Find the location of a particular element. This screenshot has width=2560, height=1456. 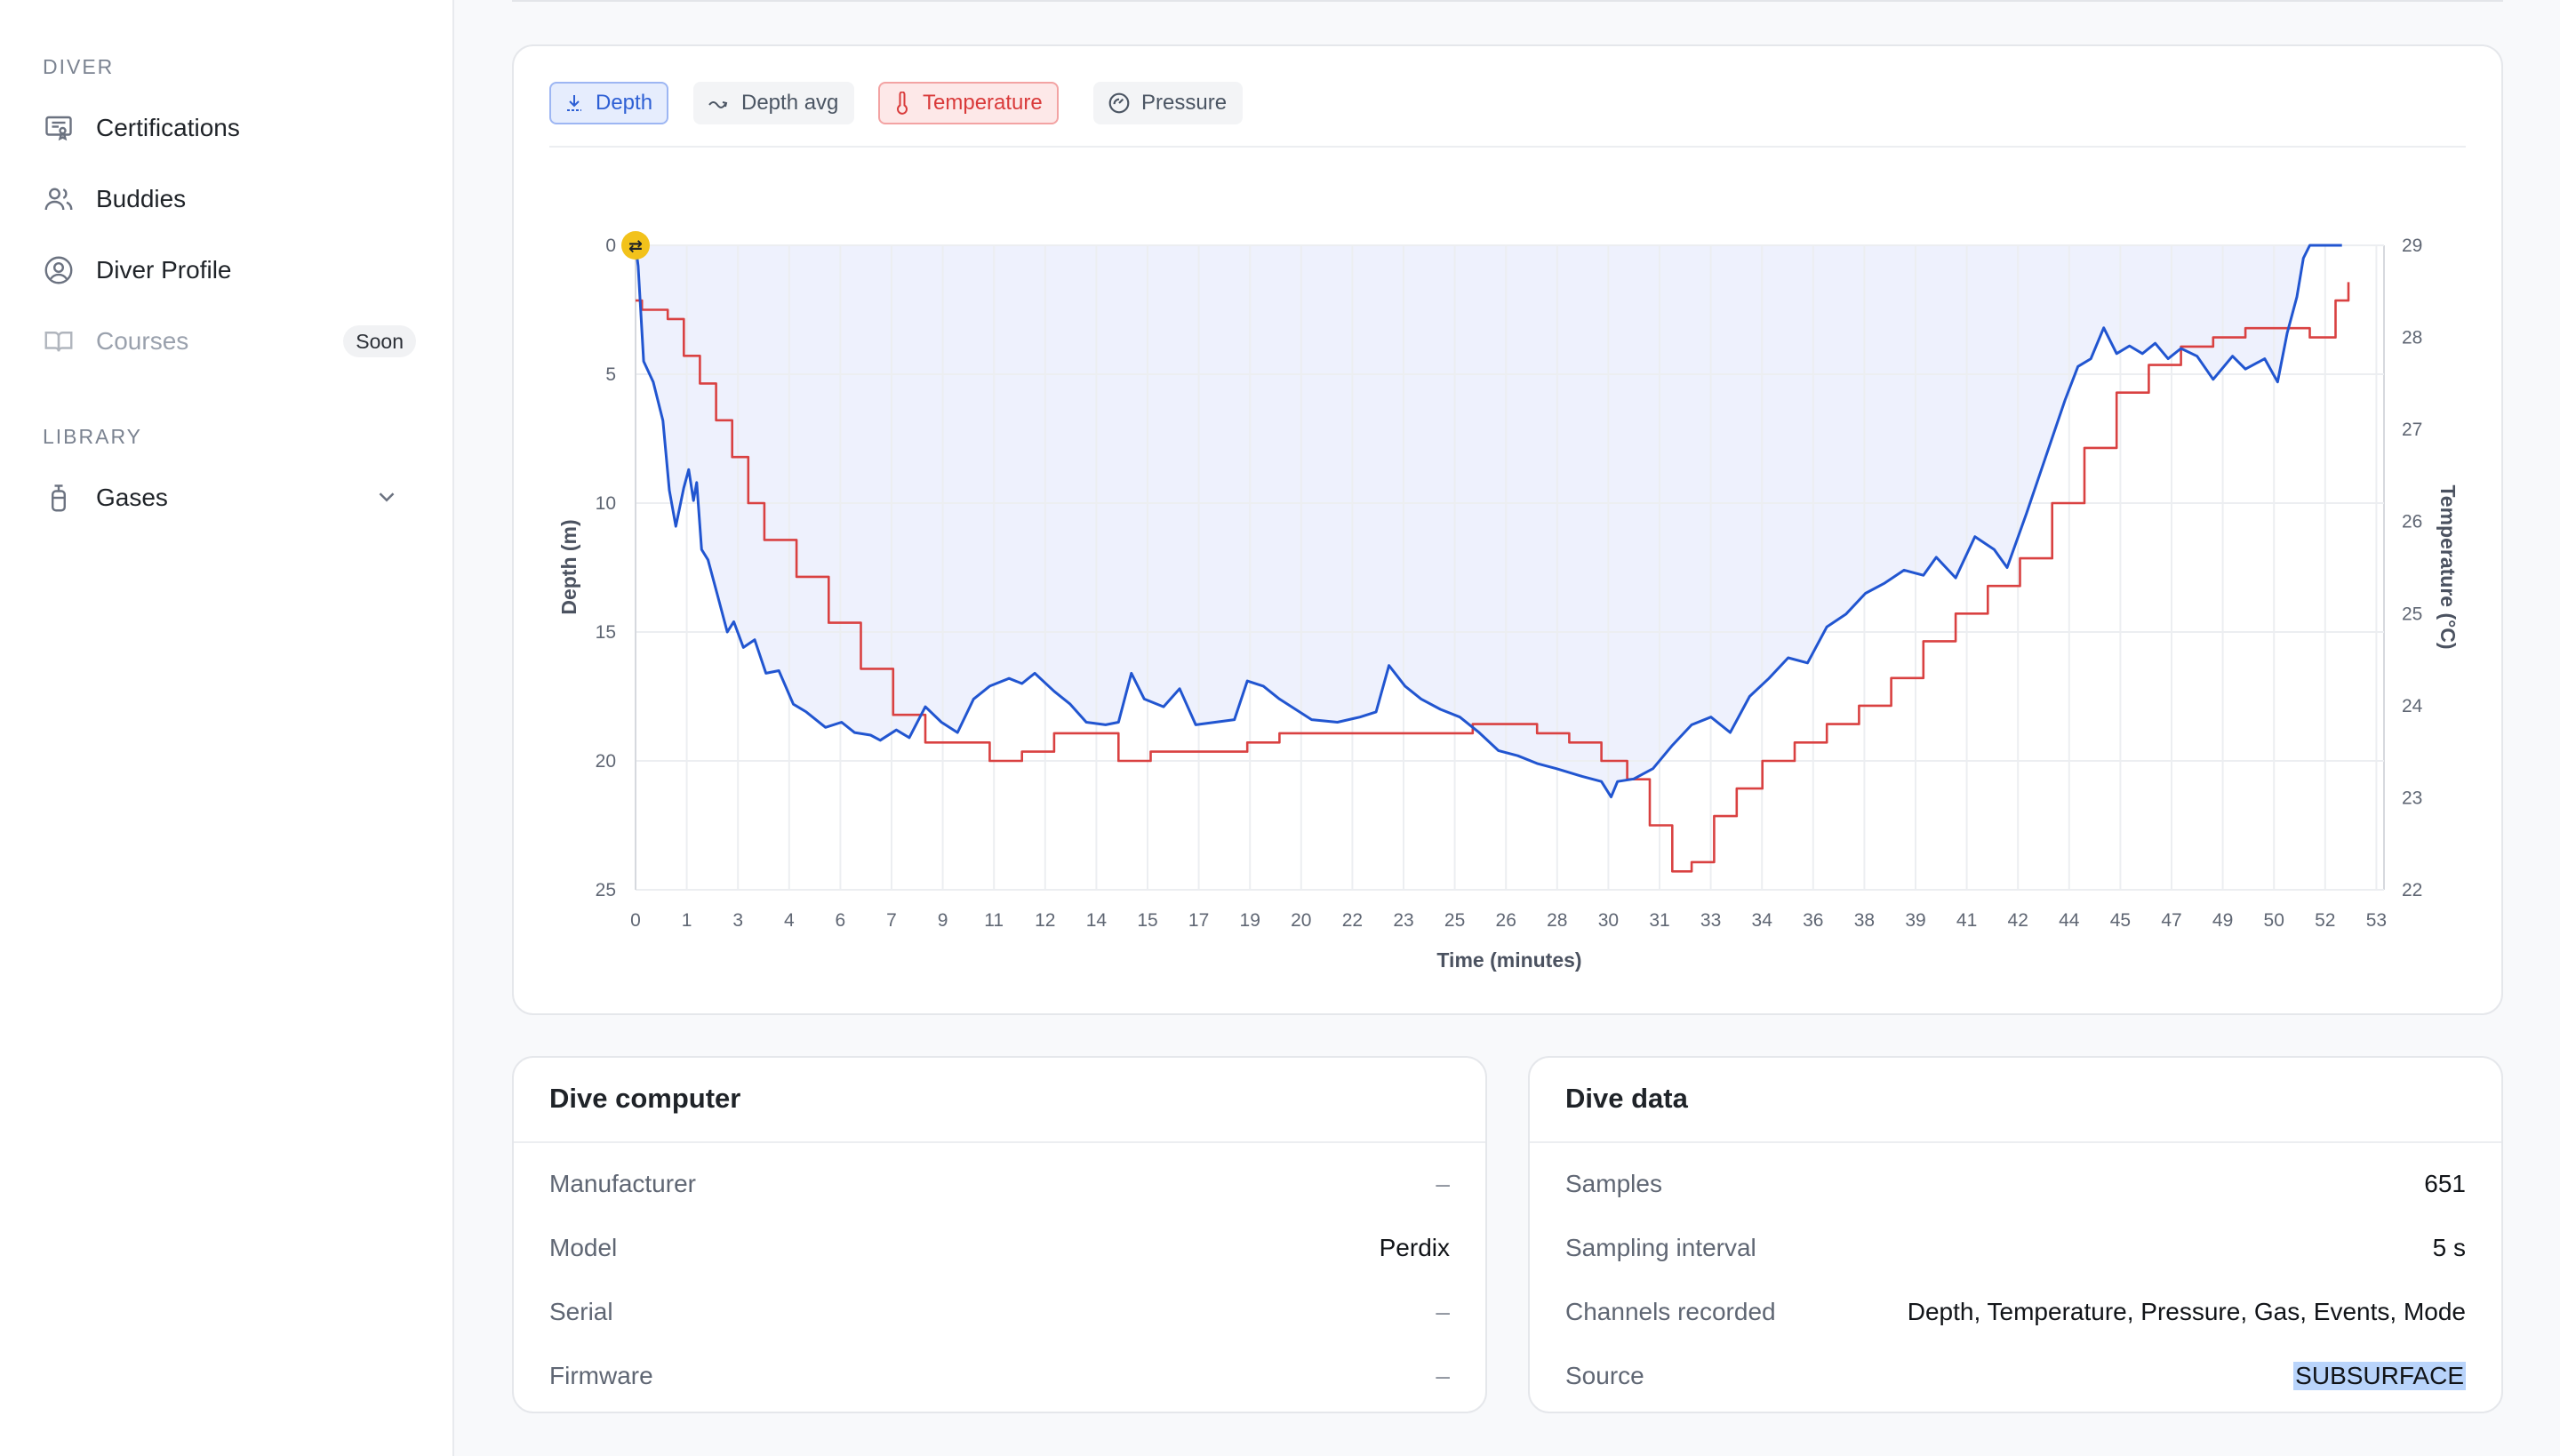

y-tick-label: 5 is located at coordinates (610, 374).